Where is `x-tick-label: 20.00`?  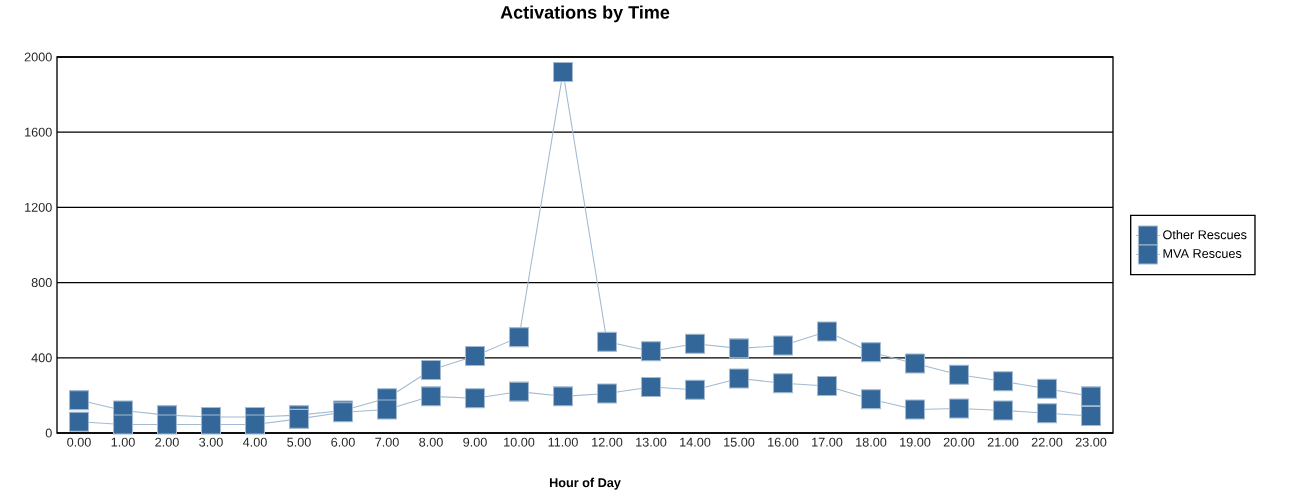 x-tick-label: 20.00 is located at coordinates (959, 442).